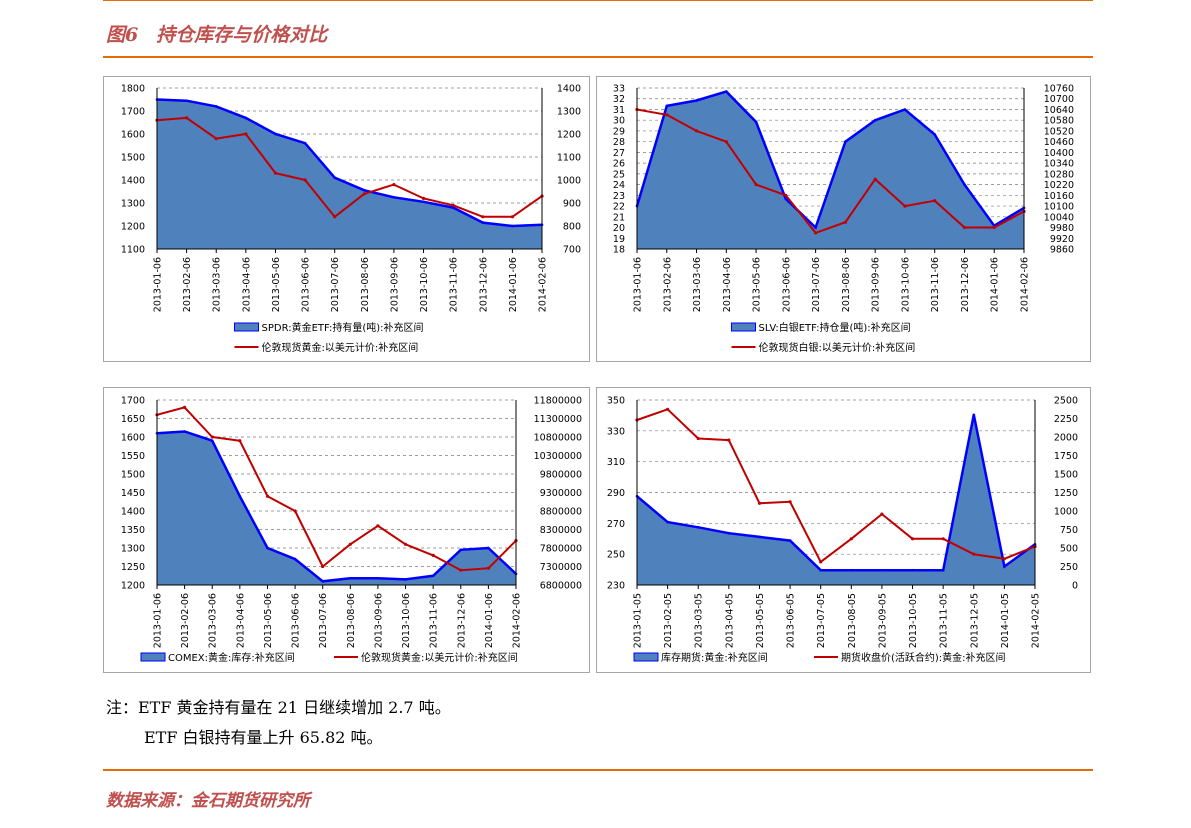 The width and height of the screenshot is (1191, 828). Describe the element at coordinates (278, 707) in the screenshot. I see `note-line-1: 注：ETF 黄金持有量在 21 日继续增加 2.7 吨。` at that location.